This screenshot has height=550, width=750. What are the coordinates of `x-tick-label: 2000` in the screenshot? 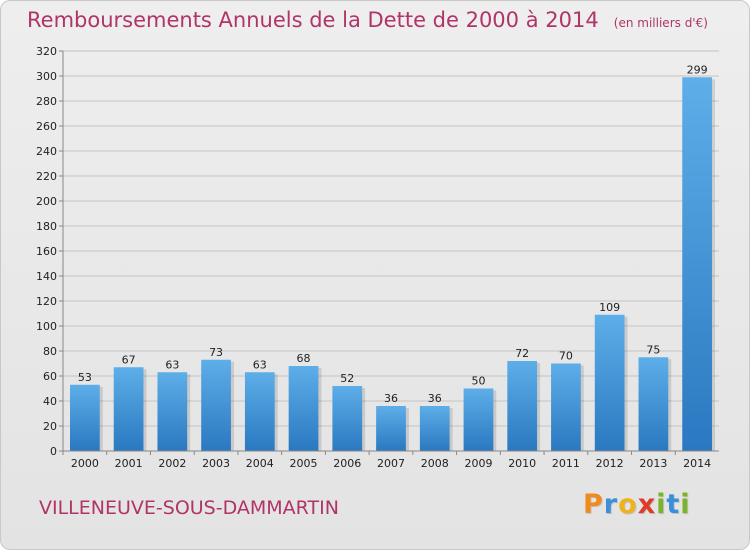 It's located at (85, 463).